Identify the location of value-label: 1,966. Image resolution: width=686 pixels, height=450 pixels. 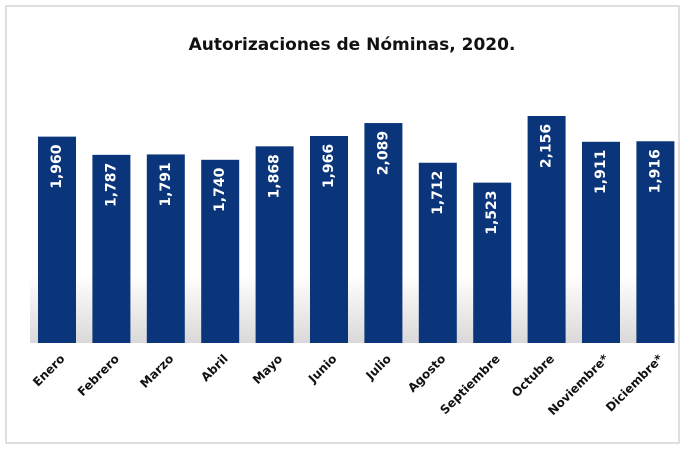
(329, 166).